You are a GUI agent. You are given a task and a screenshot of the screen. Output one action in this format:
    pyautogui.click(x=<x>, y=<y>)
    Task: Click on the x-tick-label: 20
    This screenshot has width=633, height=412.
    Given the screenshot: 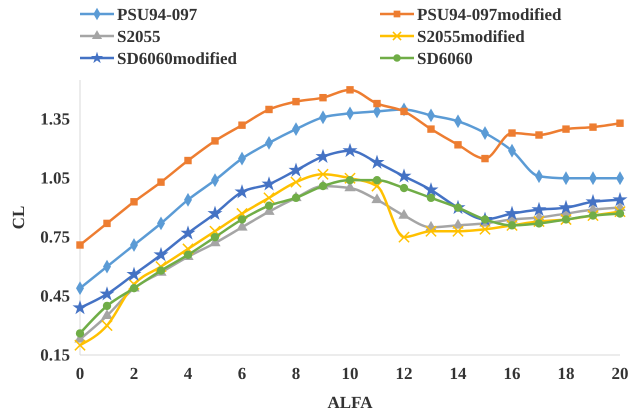 What is the action you would take?
    pyautogui.click(x=620, y=374)
    